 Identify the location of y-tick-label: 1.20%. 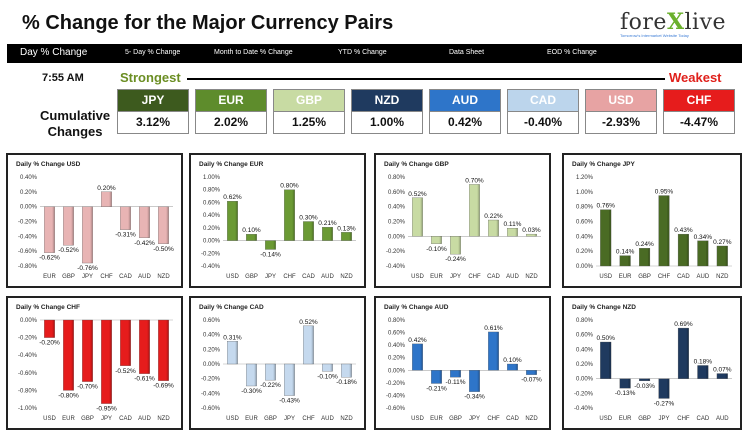
(585, 178).